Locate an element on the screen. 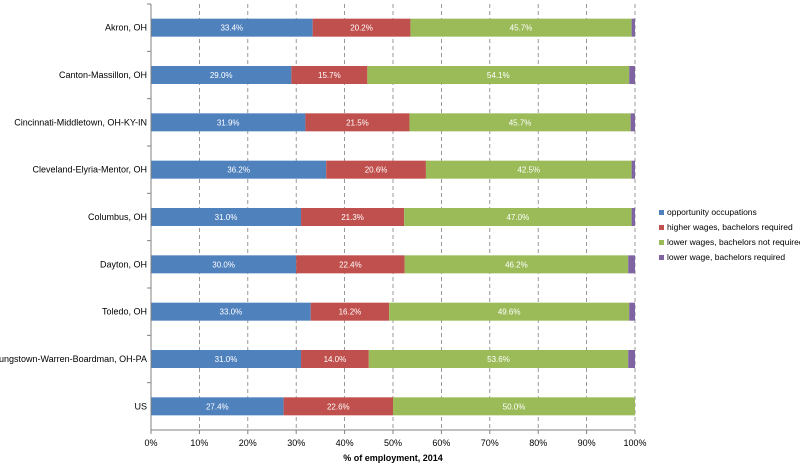 This screenshot has width=800, height=471. data-label: 22.6% is located at coordinates (338, 406).